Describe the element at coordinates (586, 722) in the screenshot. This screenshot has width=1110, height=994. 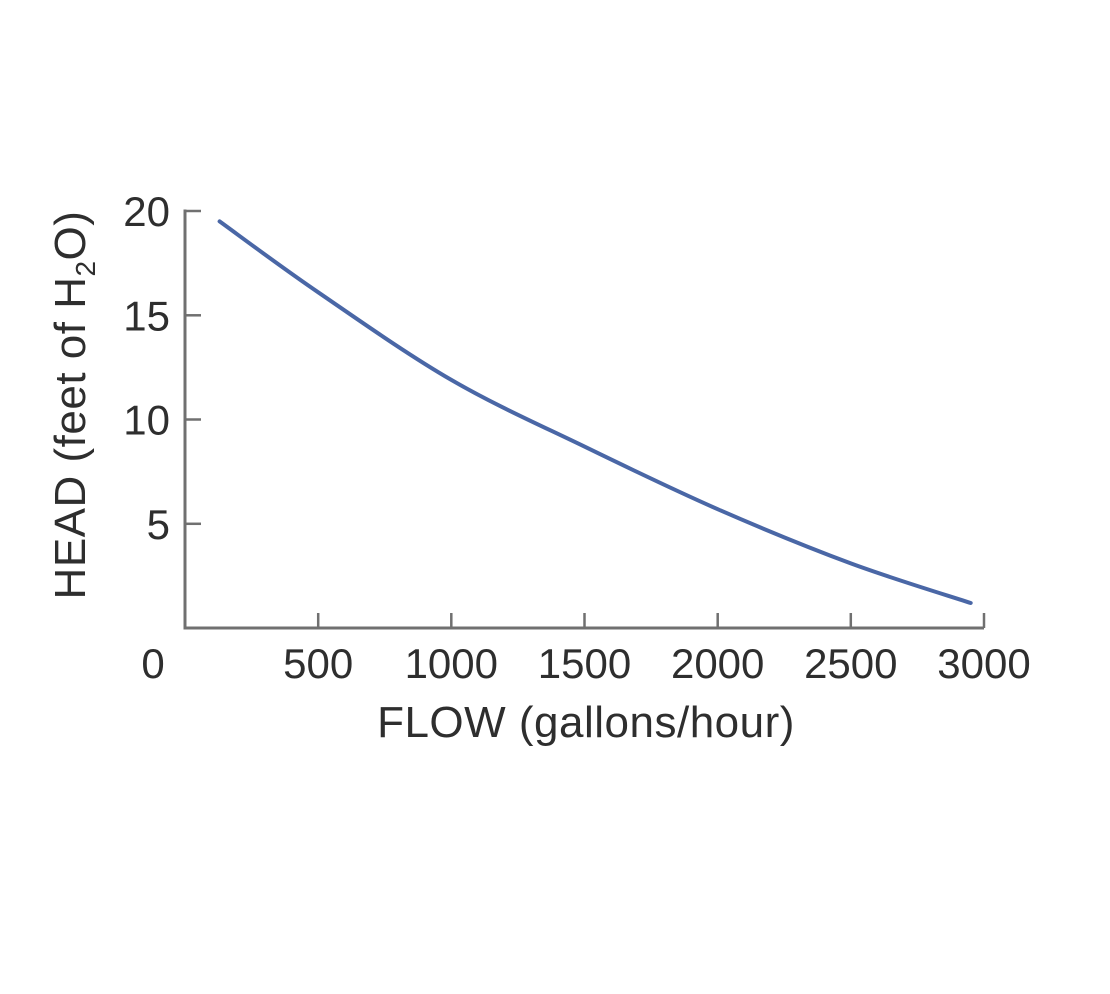
I see `x-axis-title: FLOW (gallons/hour)` at that location.